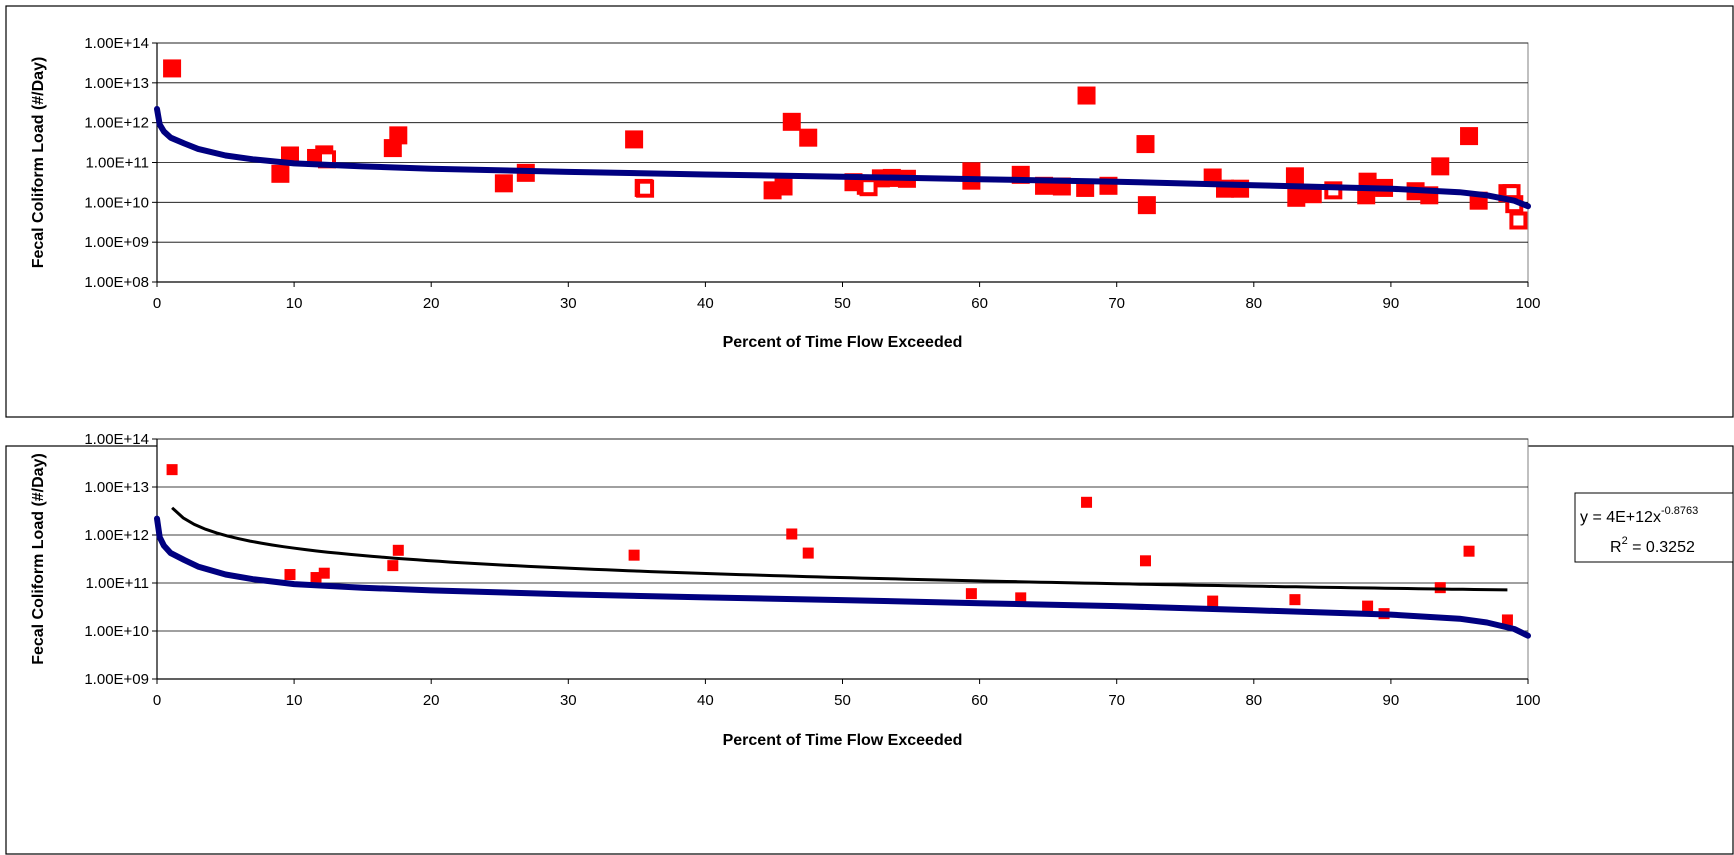  I want to click on trendline-r-squared: R2 = 0.3252, so click(1652, 545).